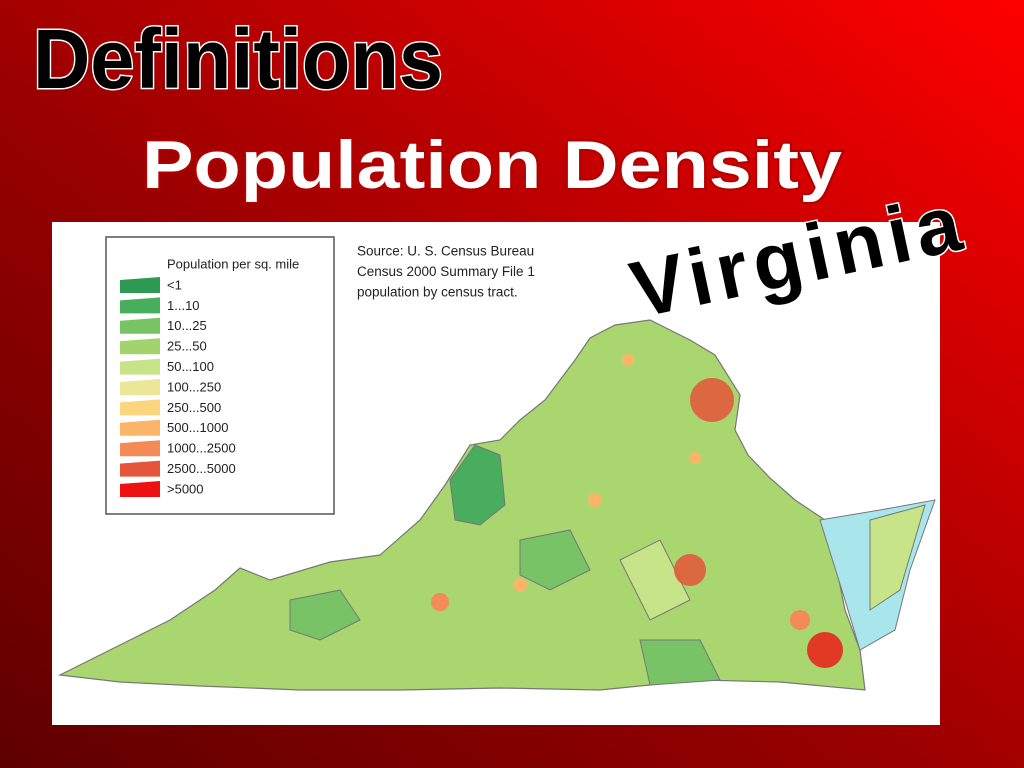 The image size is (1024, 768). Describe the element at coordinates (174, 284) in the screenshot. I see `legend-label: <1` at that location.